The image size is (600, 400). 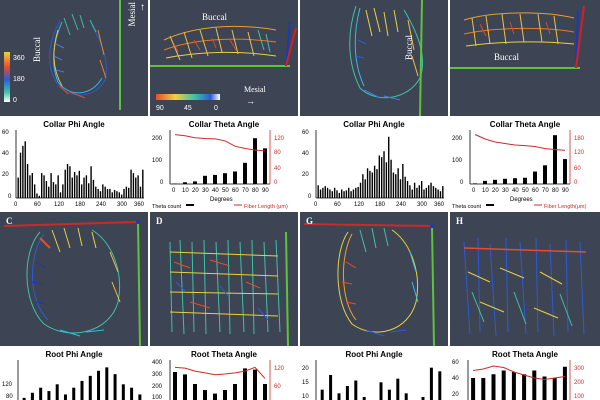 What do you see at coordinates (485, 191) in the screenshot?
I see `x-tick: 10` at bounding box center [485, 191].